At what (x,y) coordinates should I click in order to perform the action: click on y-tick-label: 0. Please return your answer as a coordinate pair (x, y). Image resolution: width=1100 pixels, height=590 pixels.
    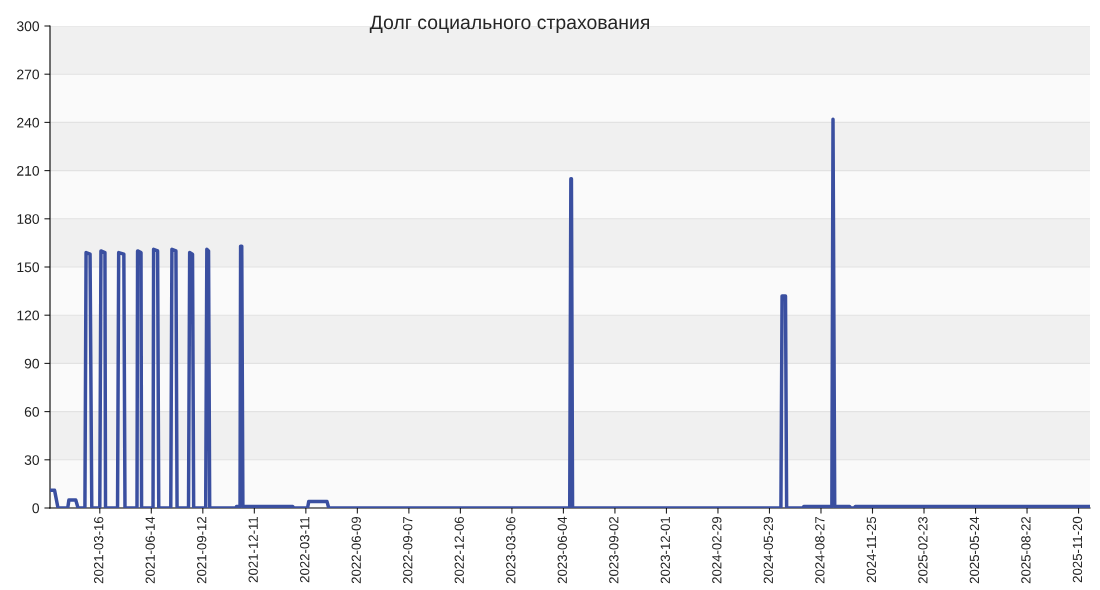
    Looking at the image, I should click on (36, 508).